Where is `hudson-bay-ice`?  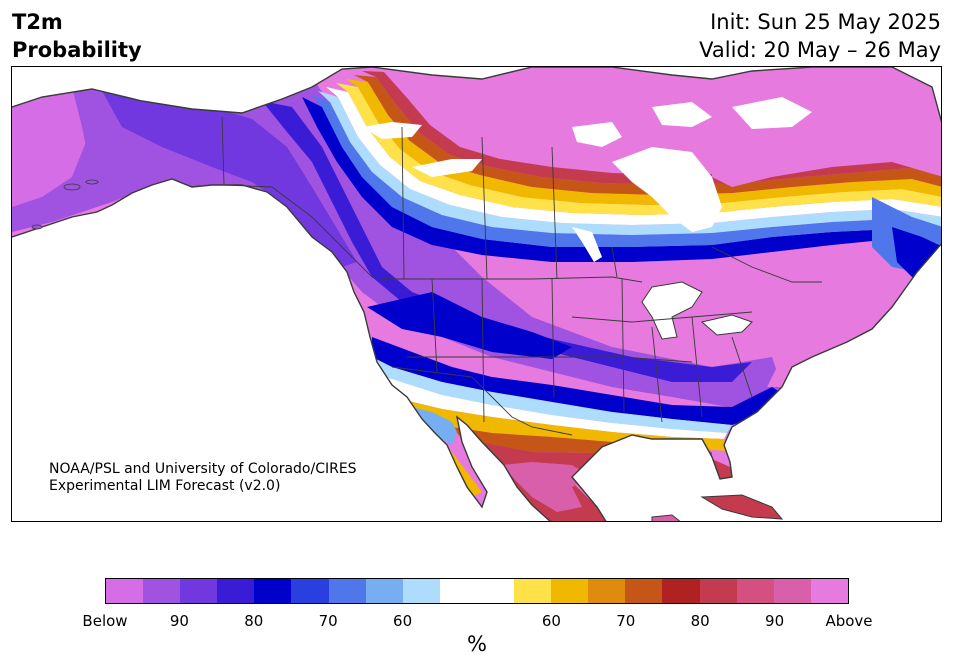 hudson-bay-ice is located at coordinates (587, 244).